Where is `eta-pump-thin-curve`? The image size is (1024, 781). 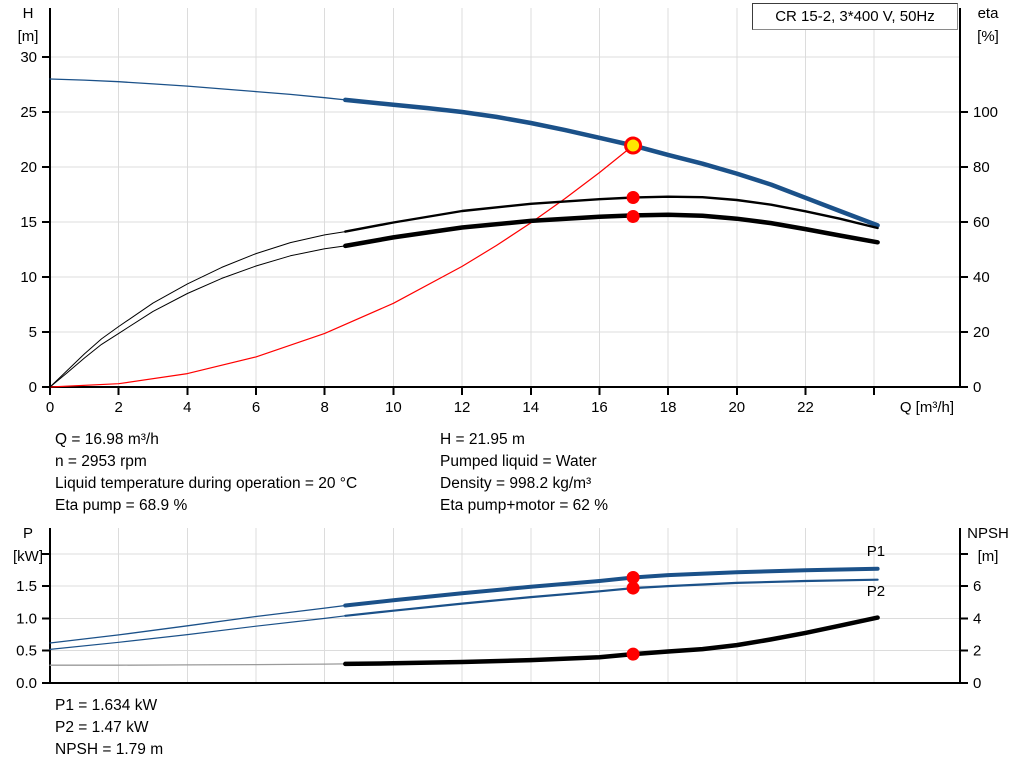 eta-pump-thin-curve is located at coordinates (197, 309).